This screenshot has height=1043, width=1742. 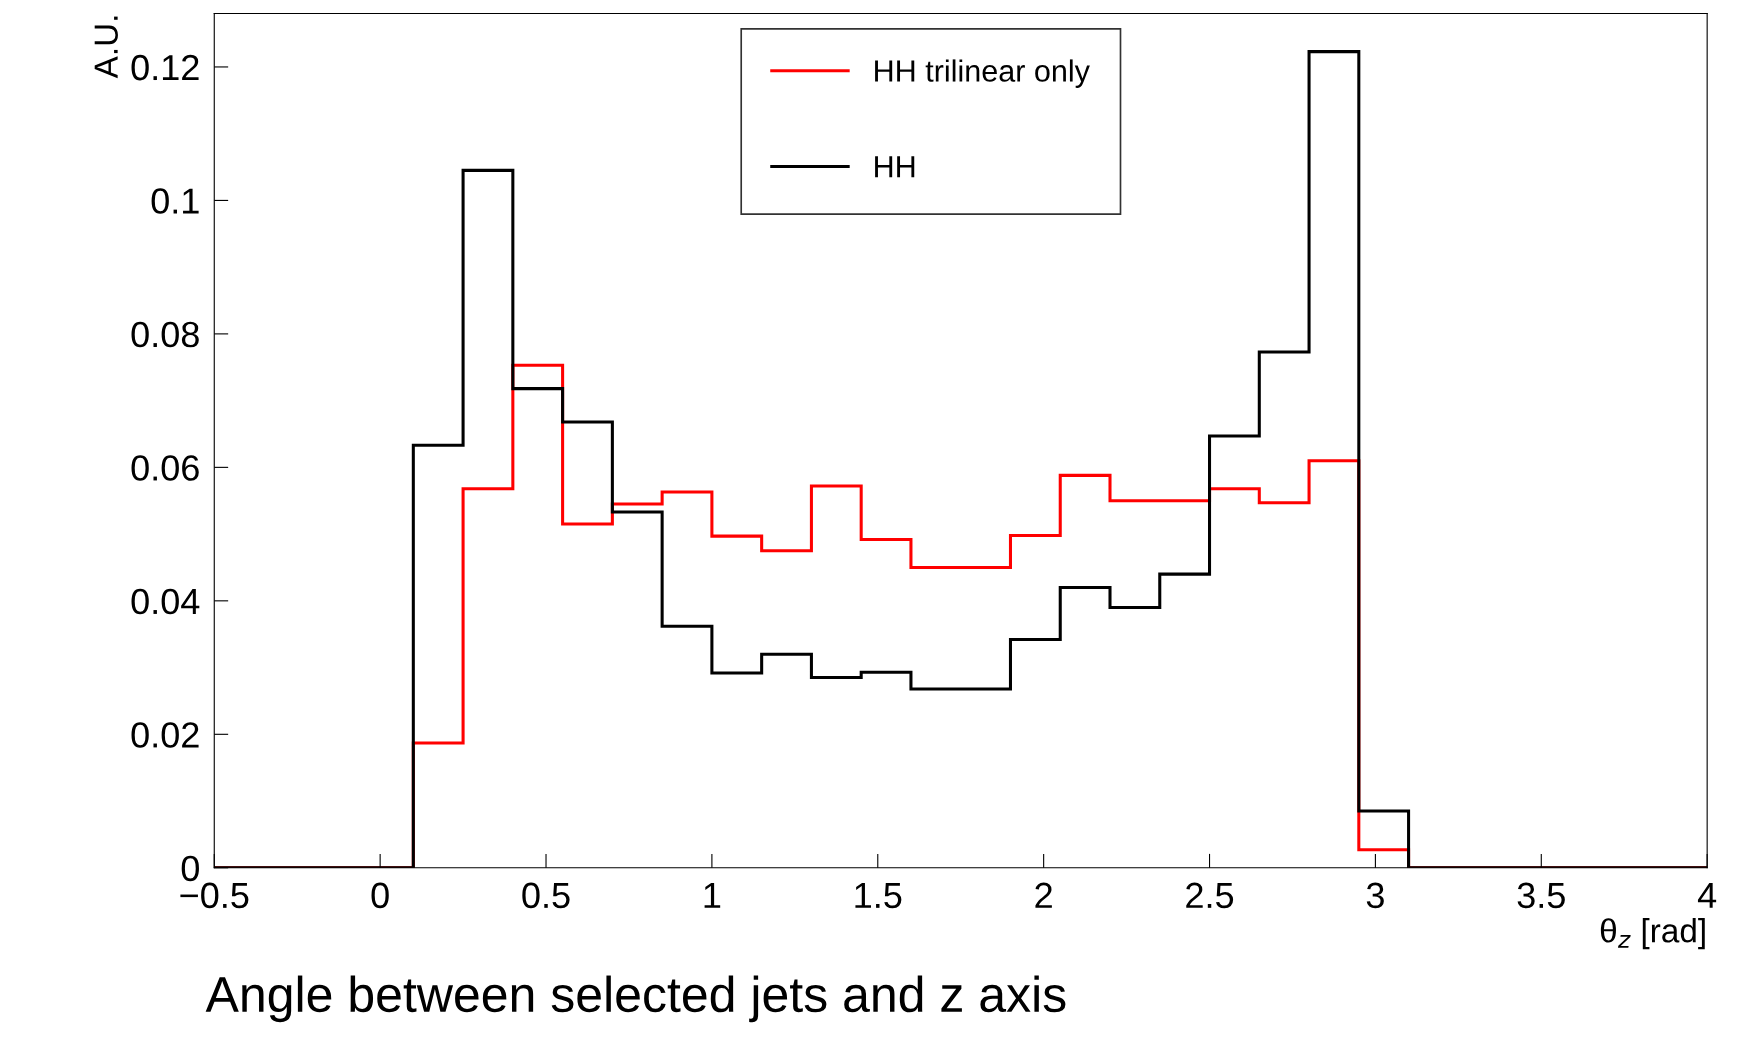 What do you see at coordinates (878, 895) in the screenshot?
I see `x-tick-label: 1.5` at bounding box center [878, 895].